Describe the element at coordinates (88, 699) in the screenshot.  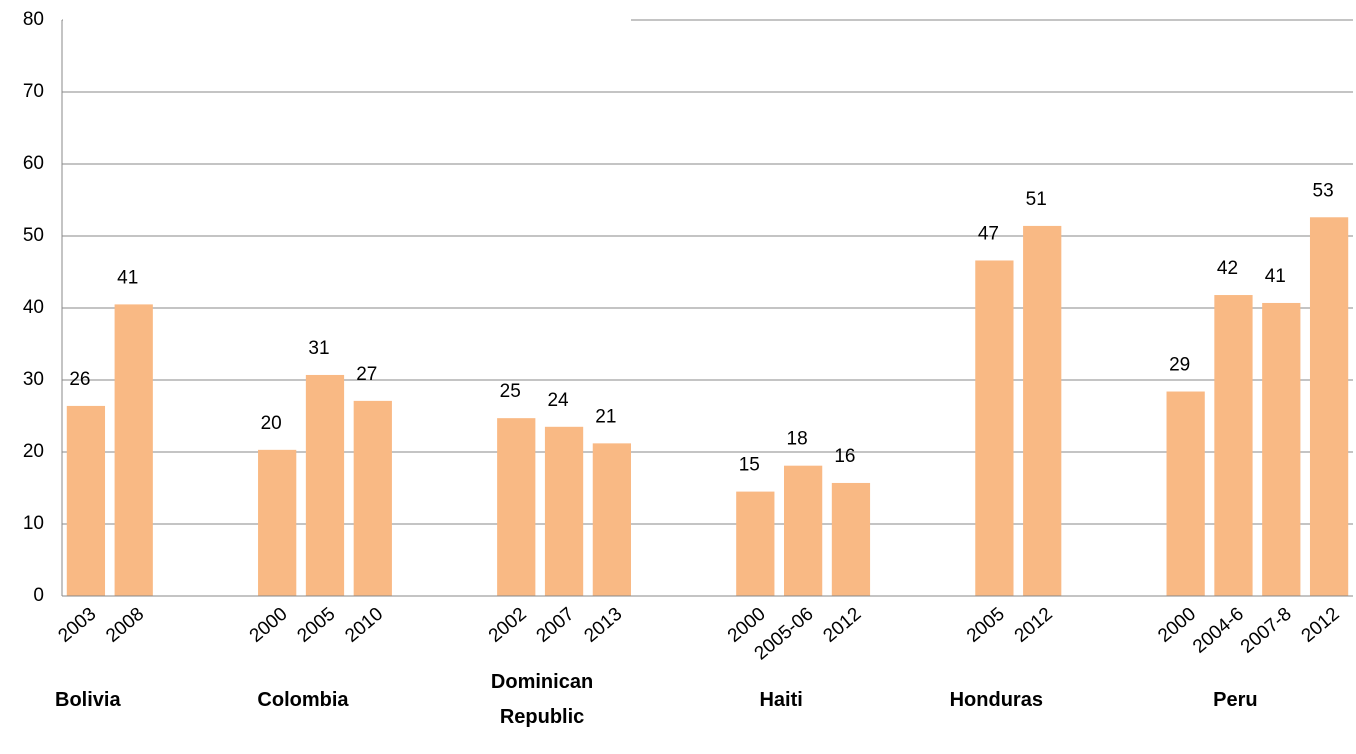
I see `group-label: Bolivia` at that location.